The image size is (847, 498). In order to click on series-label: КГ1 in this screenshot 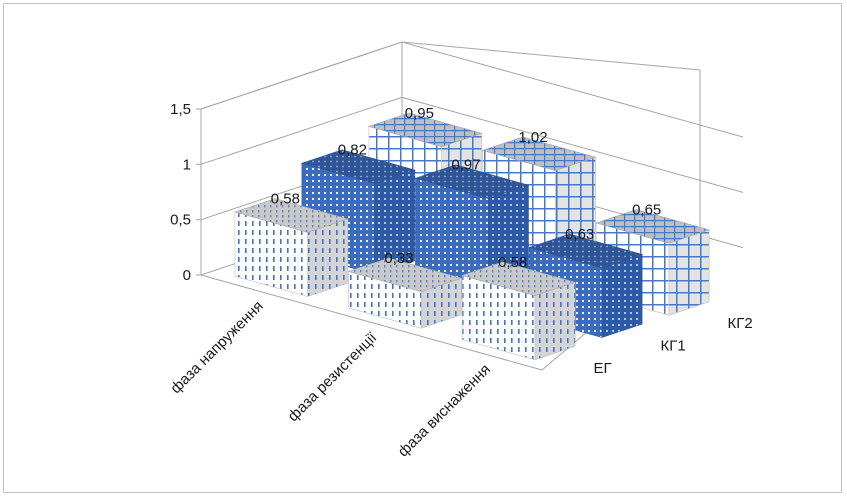, I will do `click(673, 346)`.